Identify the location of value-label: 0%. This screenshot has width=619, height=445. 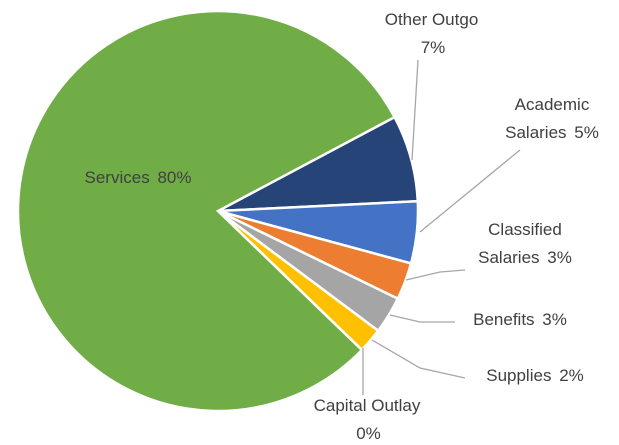
(368, 433).